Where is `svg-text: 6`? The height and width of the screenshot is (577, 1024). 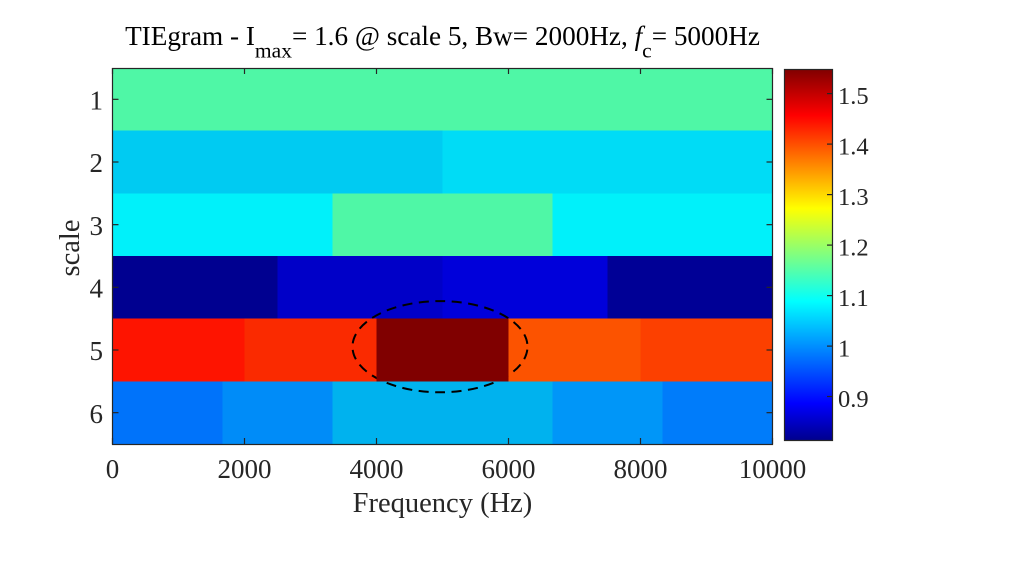 svg-text: 6 is located at coordinates (97, 414).